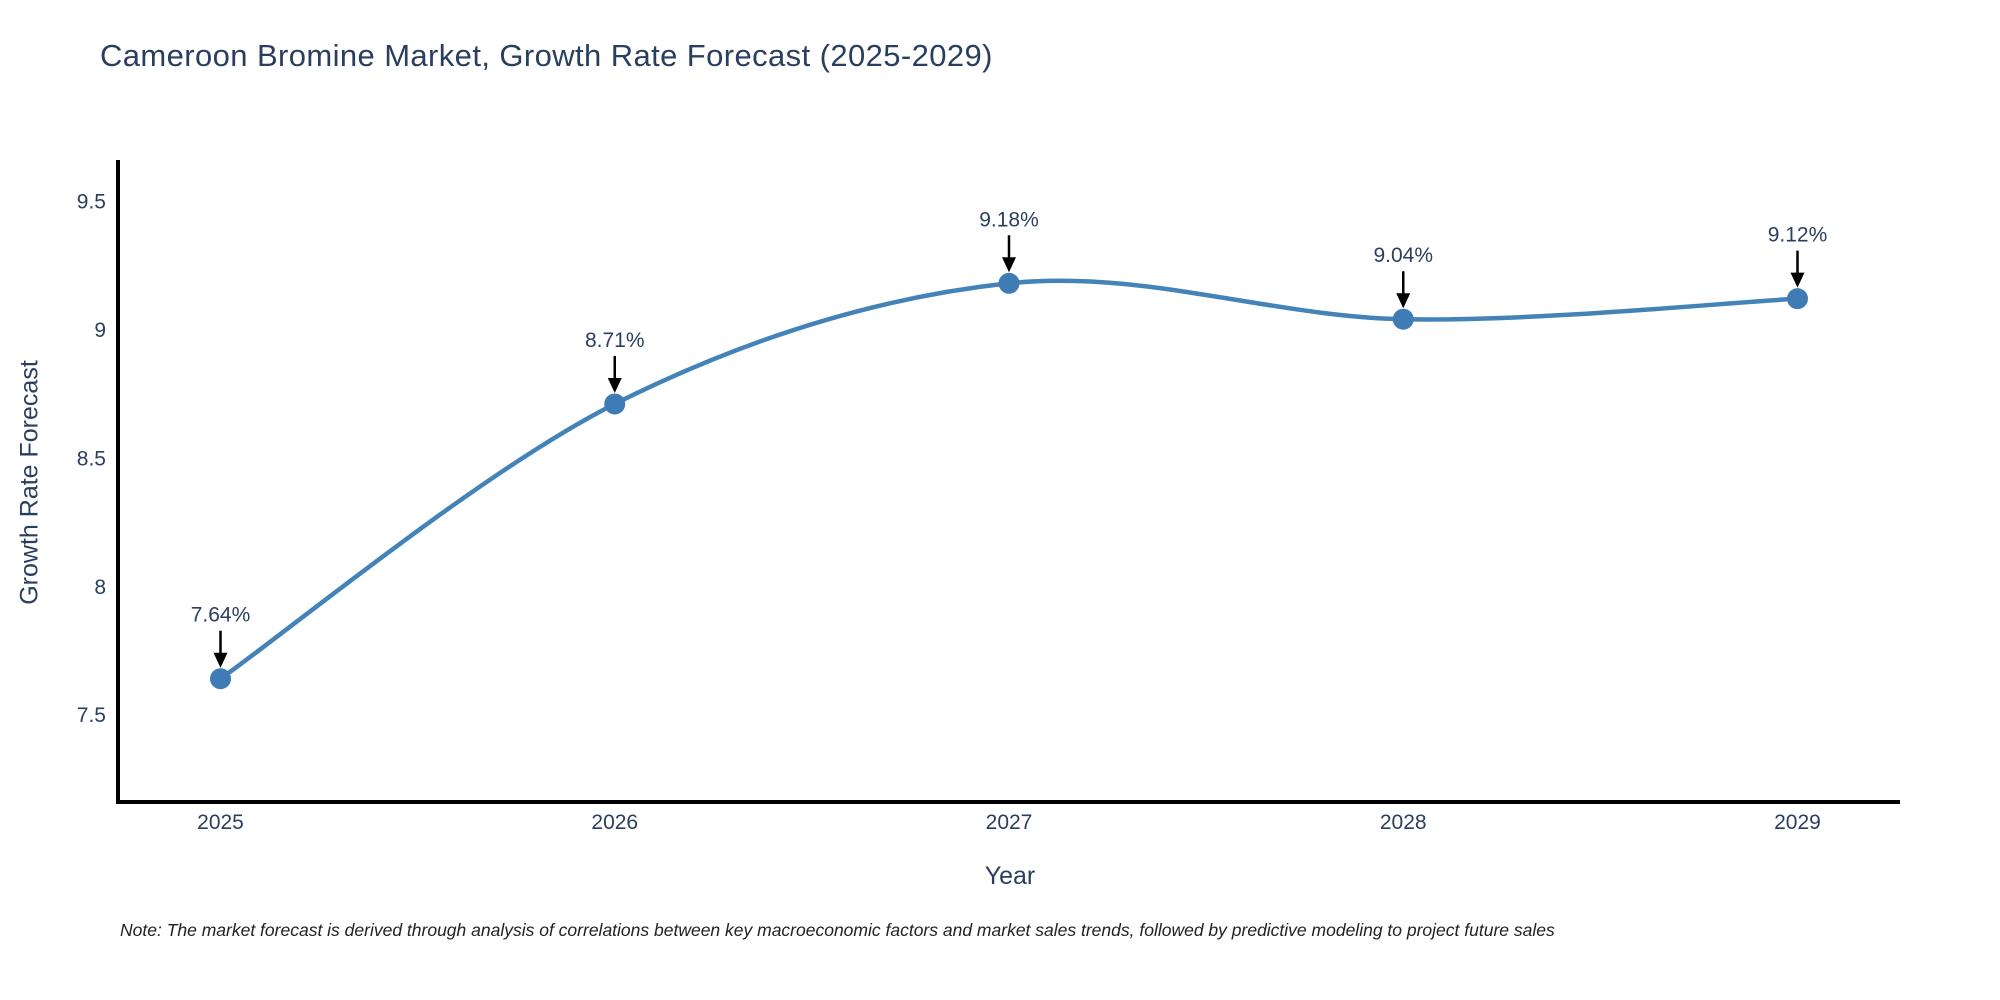 This screenshot has height=1000, width=2000. What do you see at coordinates (1797, 822) in the screenshot?
I see `x-tick-label: 2029` at bounding box center [1797, 822].